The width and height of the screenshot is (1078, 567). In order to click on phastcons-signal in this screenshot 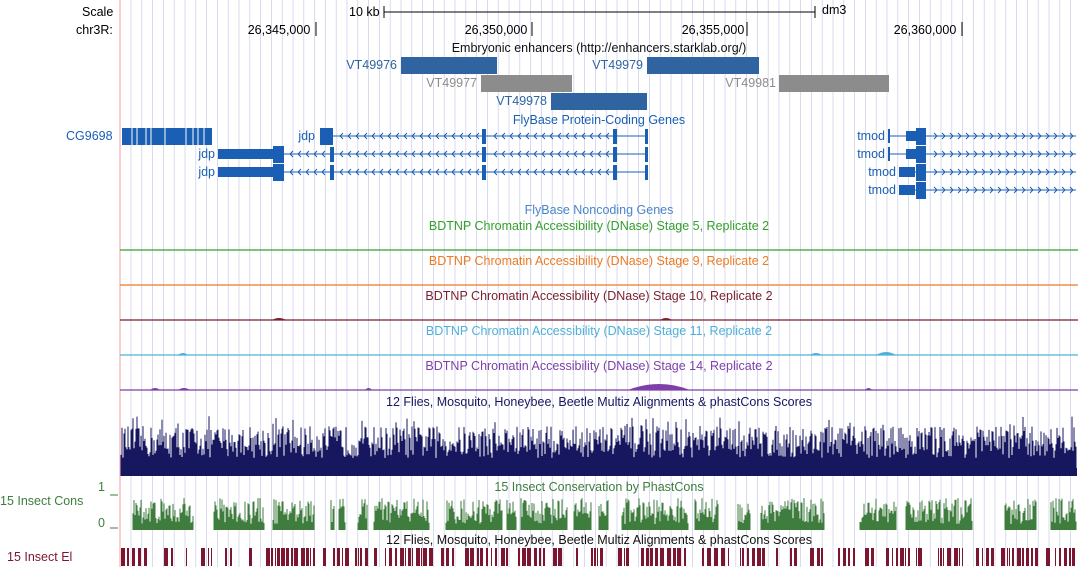, I will do `click(604, 514)`.